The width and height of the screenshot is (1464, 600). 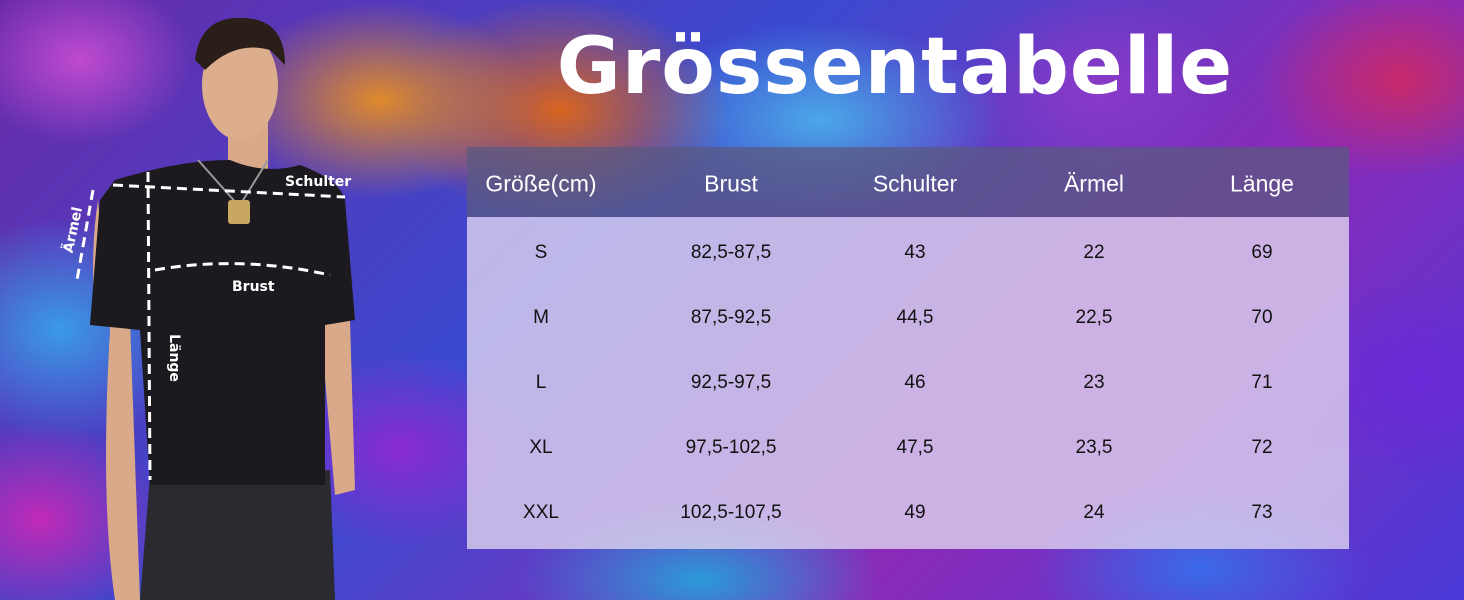 What do you see at coordinates (915, 252) in the screenshot?
I see `table-cell: 43` at bounding box center [915, 252].